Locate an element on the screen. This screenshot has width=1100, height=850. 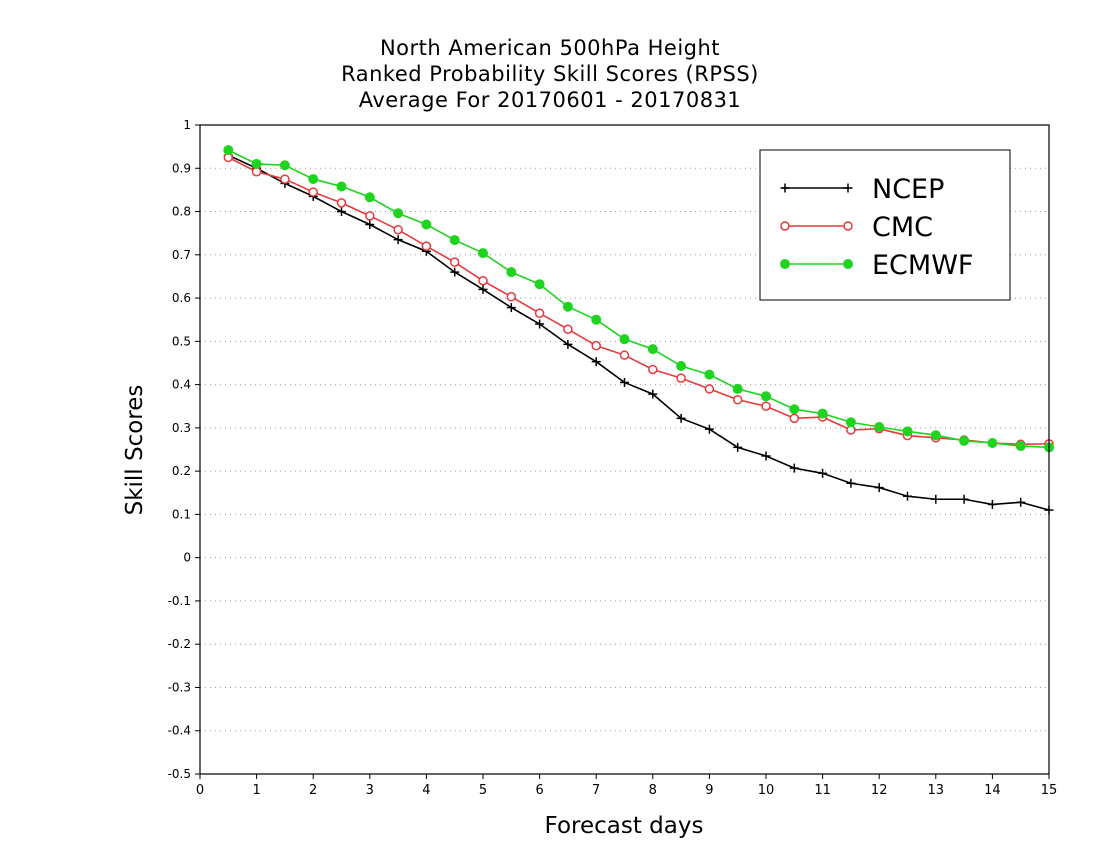
x-tick-label: 4 is located at coordinates (426, 790).